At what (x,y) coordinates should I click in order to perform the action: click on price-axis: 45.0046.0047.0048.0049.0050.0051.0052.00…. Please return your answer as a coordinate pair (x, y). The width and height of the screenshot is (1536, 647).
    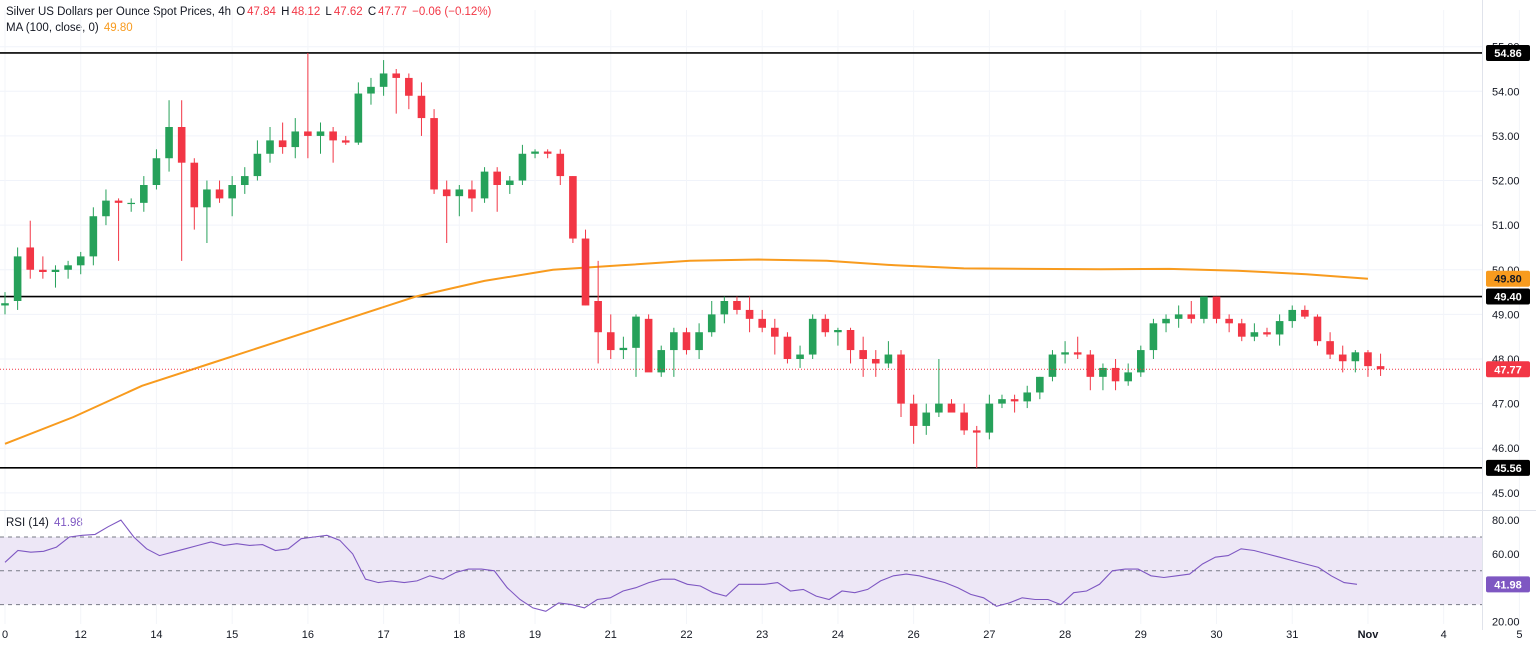
    Looking at the image, I should click on (1508, 271).